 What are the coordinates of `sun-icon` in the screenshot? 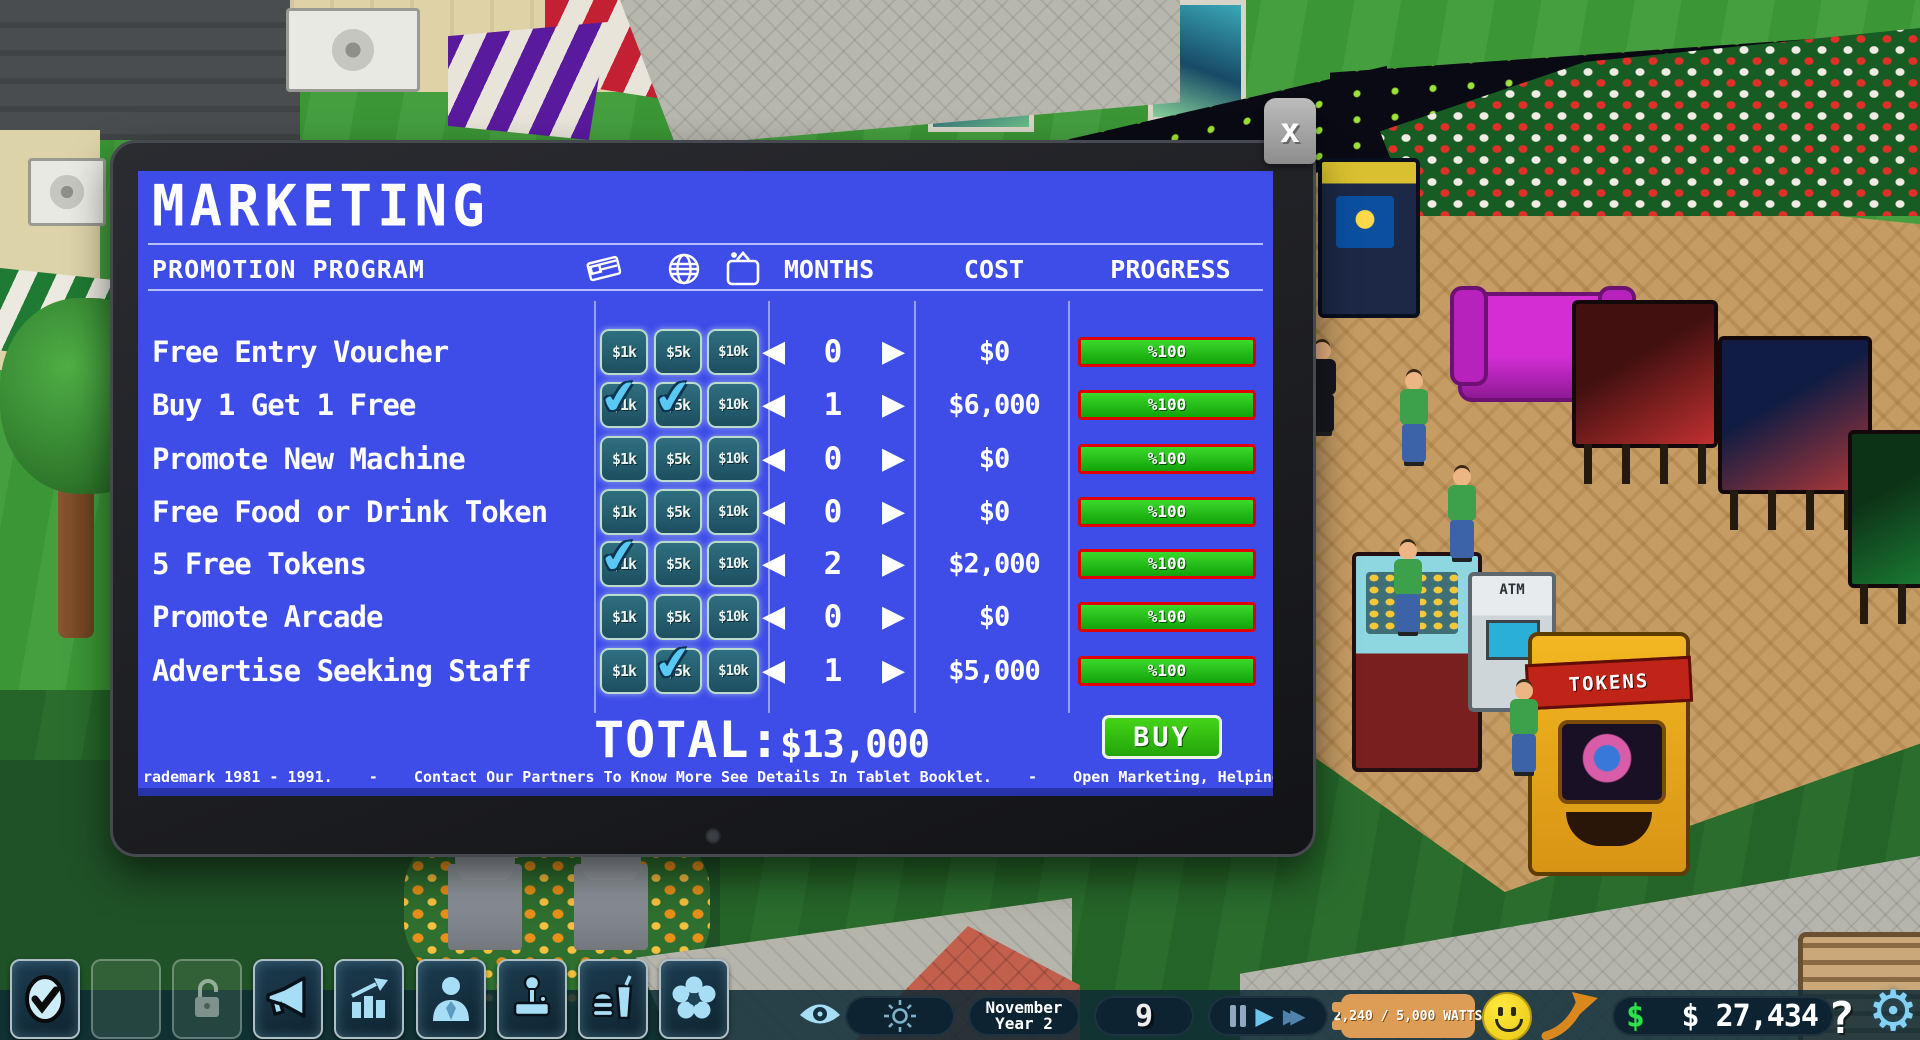 It's located at (900, 1016).